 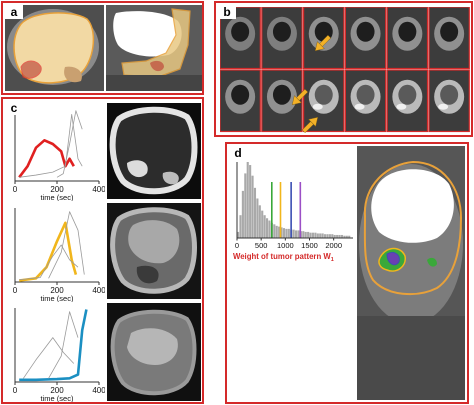 I want to click on time-curve-chart-top: 0 200 400 time (sec), so click(x=55, y=151).